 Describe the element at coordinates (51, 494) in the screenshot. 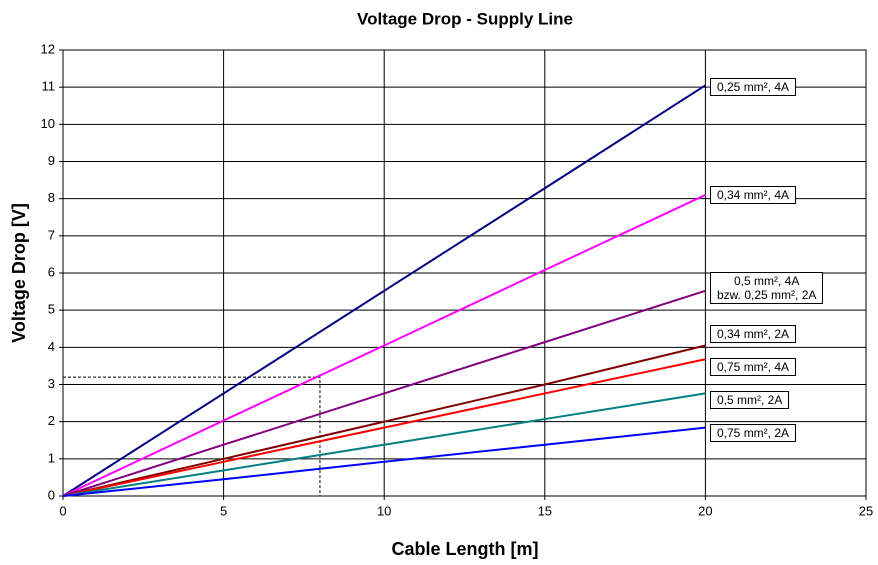

I see `y-tick-label: 0` at that location.